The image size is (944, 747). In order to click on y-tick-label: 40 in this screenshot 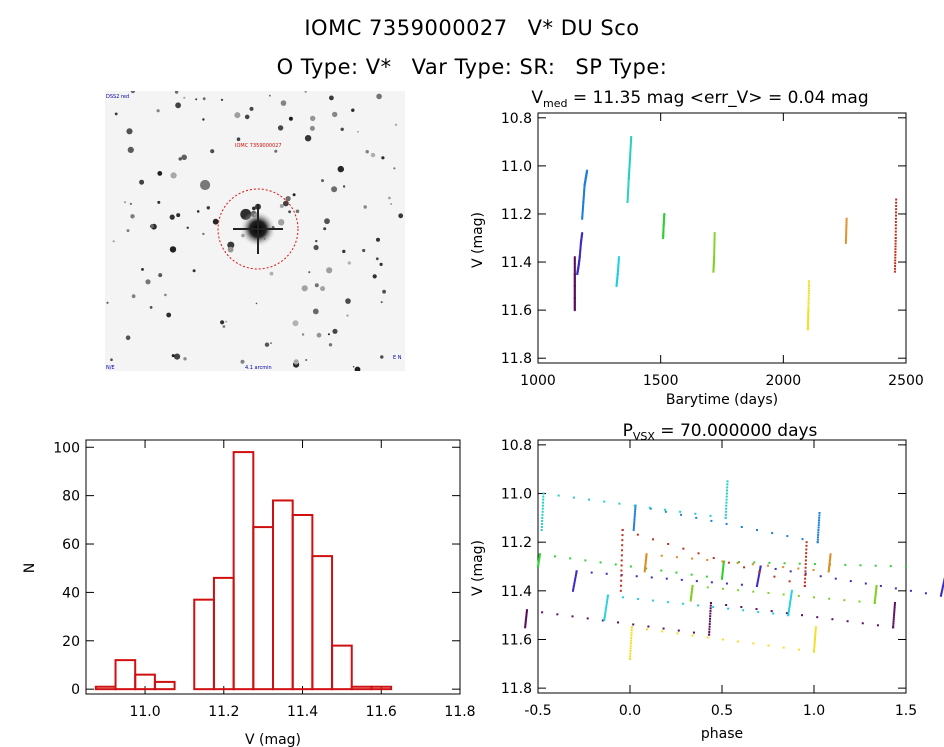, I will do `click(71, 593)`.